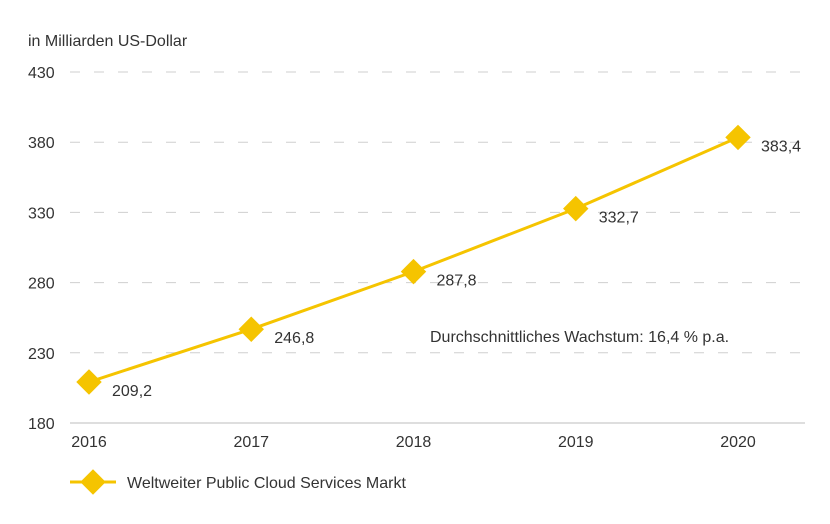 This screenshot has height=524, width=830. Describe the element at coordinates (41, 424) in the screenshot. I see `y-tick-label: 180` at that location.